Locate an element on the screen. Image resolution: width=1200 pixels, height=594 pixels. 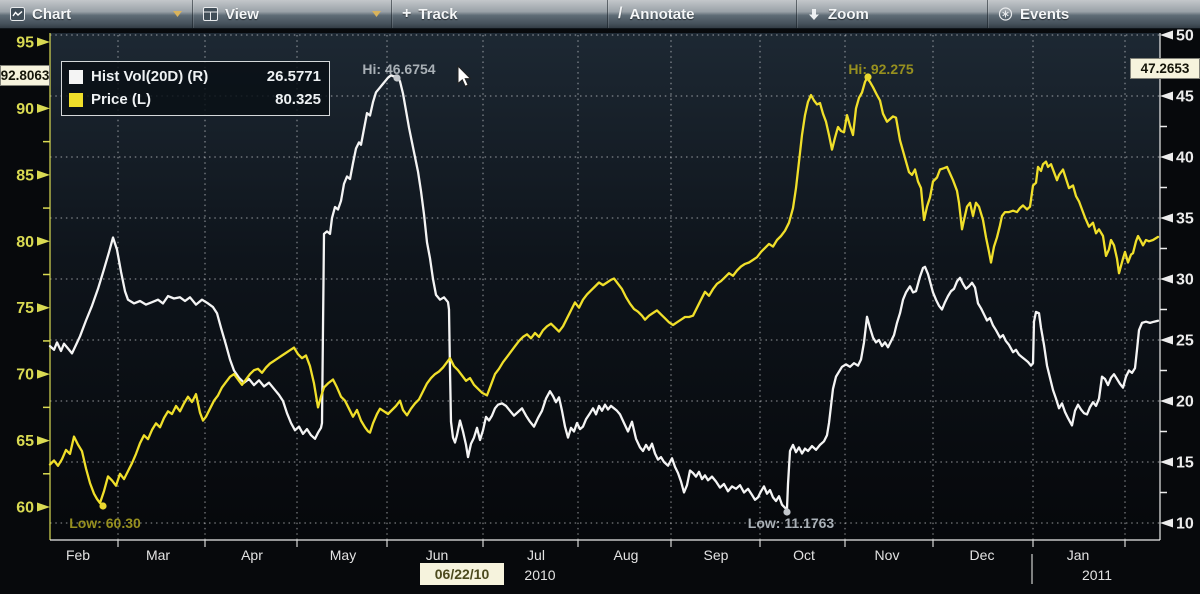
plus-icon: + is located at coordinates (407, 13).